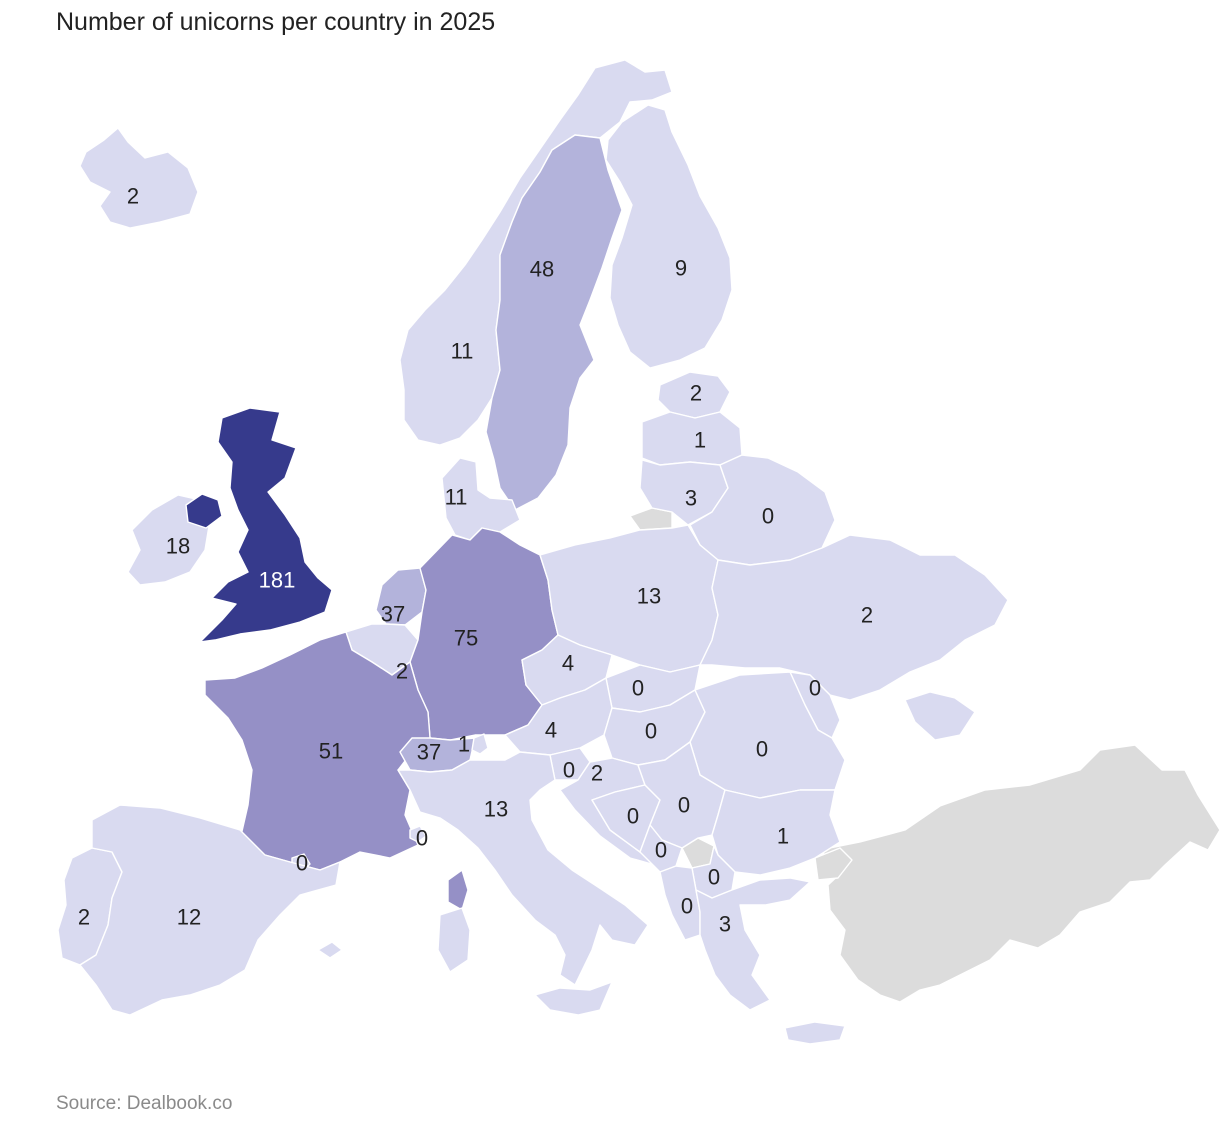 This screenshot has width=1230, height=1142. What do you see at coordinates (1020, 873) in the screenshot?
I see `region-turkey` at bounding box center [1020, 873].